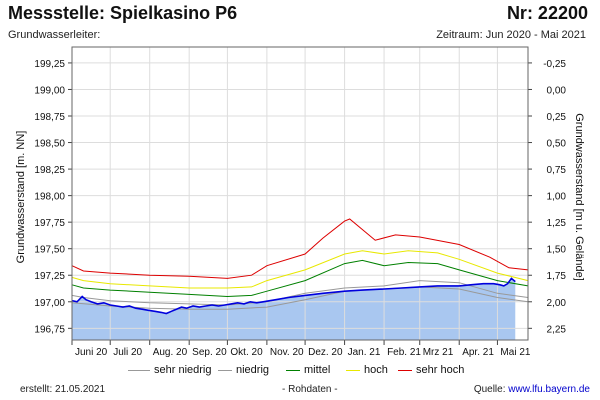  What do you see at coordinates (557, 329) in the screenshot?
I see `y2-tick-label: 2,25` at bounding box center [557, 329].